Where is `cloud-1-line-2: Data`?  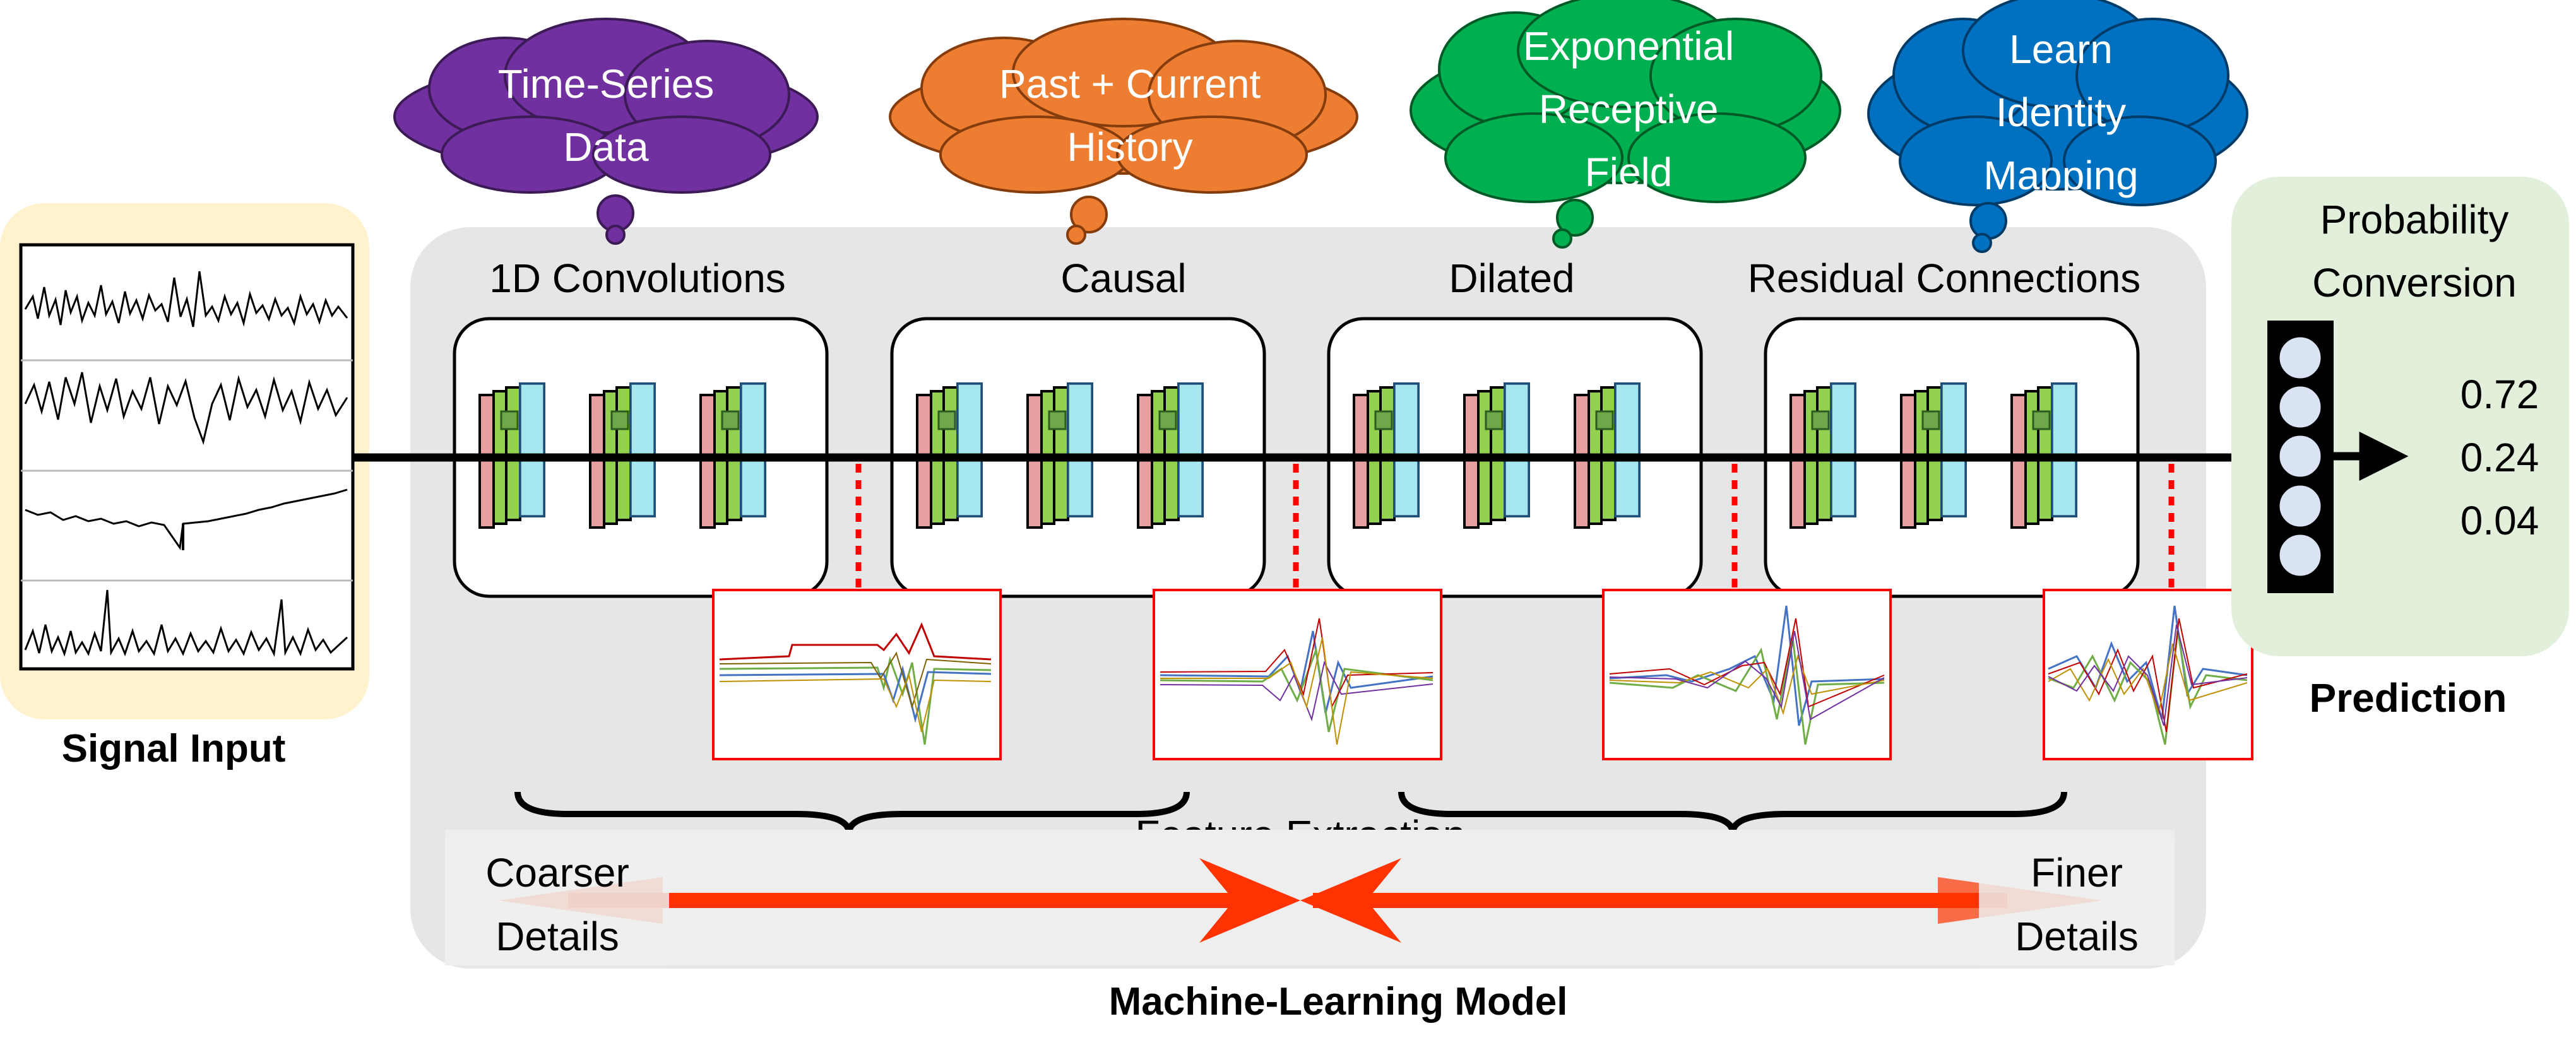 cloud-1-line-2: Data is located at coordinates (606, 147).